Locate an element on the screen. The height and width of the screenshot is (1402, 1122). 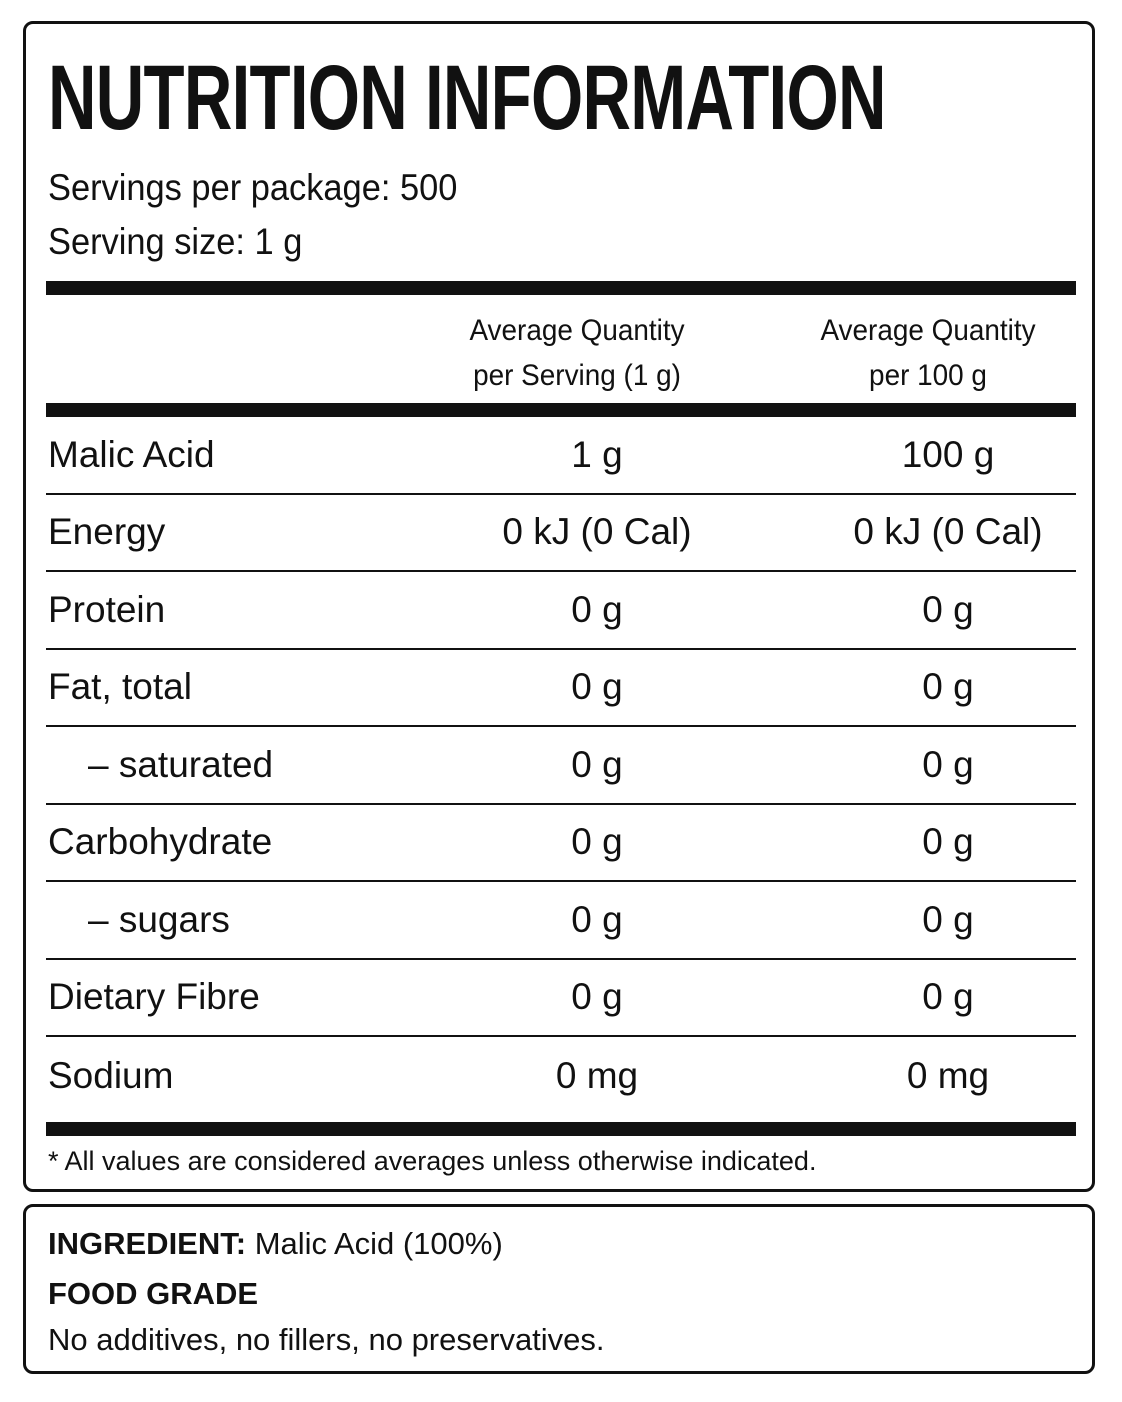
nutrient-name: Sodium is located at coordinates (111, 1075).